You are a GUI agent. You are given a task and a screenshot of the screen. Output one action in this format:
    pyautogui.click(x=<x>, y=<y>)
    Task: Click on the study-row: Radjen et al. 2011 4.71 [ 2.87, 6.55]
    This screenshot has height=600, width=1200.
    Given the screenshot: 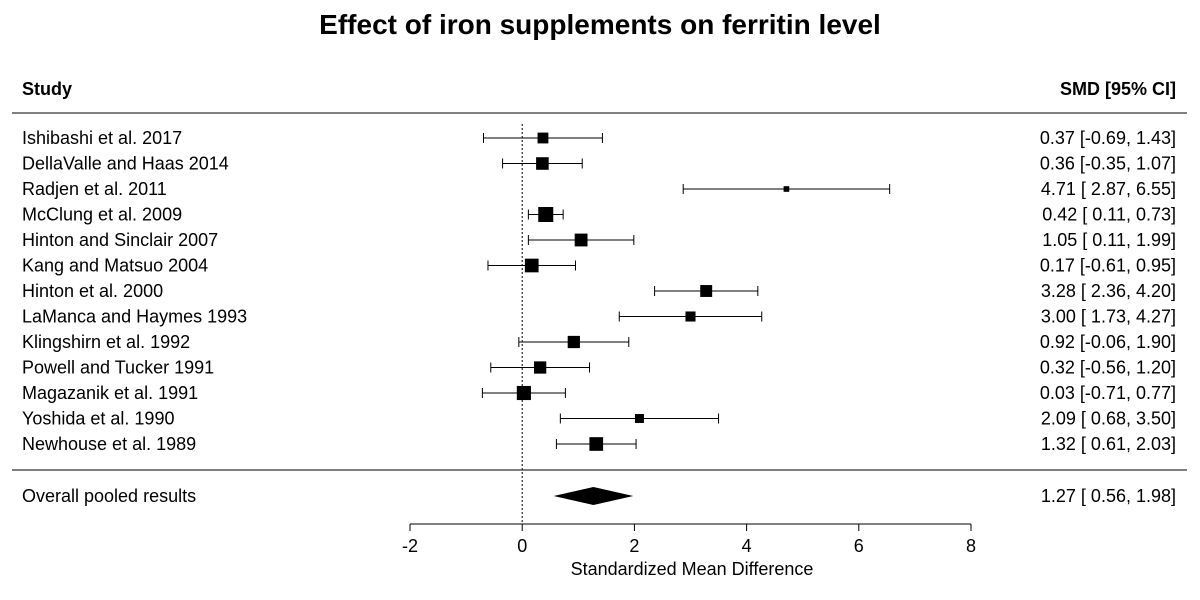 What is the action you would take?
    pyautogui.click(x=599, y=189)
    